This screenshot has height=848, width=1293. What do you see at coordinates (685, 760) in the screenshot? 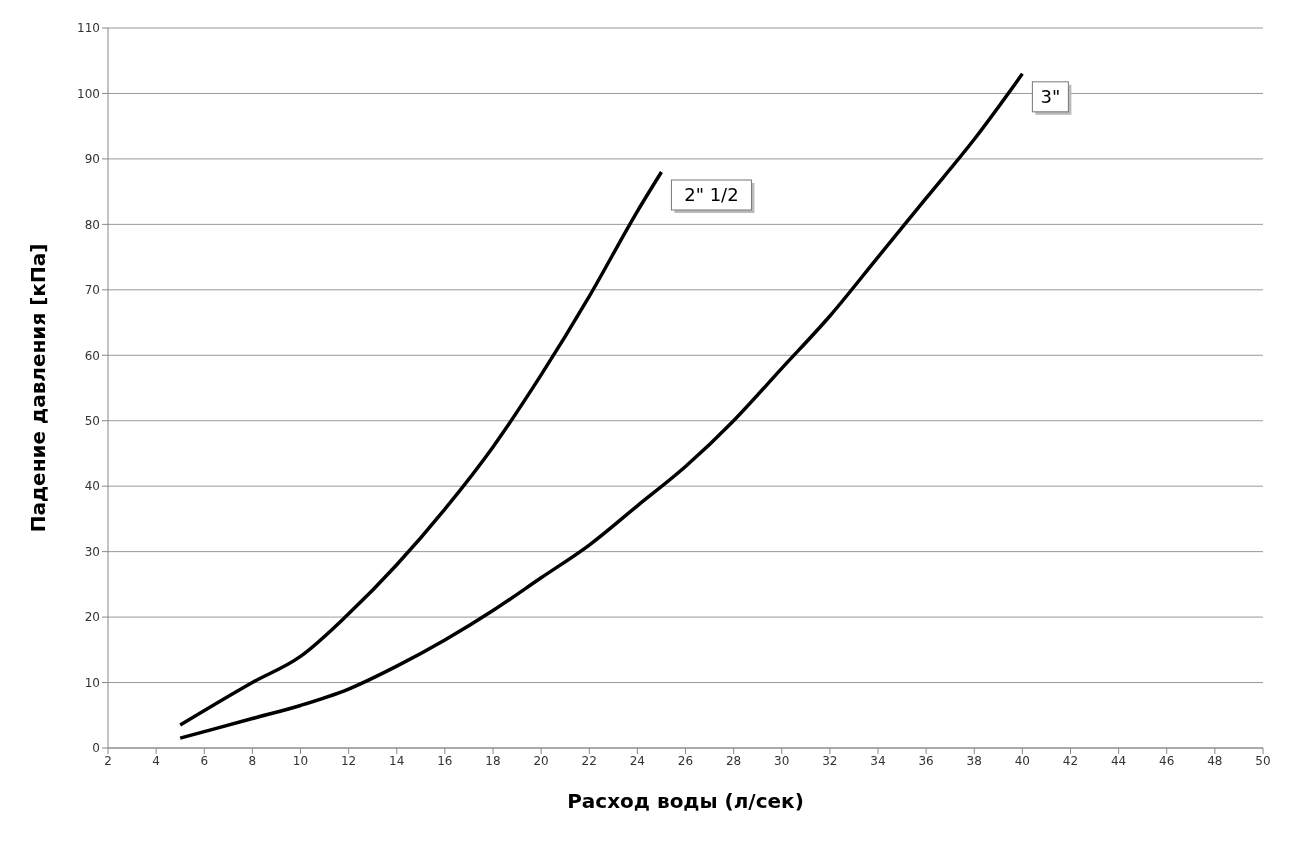
I see `x-tick-label: 26` at bounding box center [685, 760].